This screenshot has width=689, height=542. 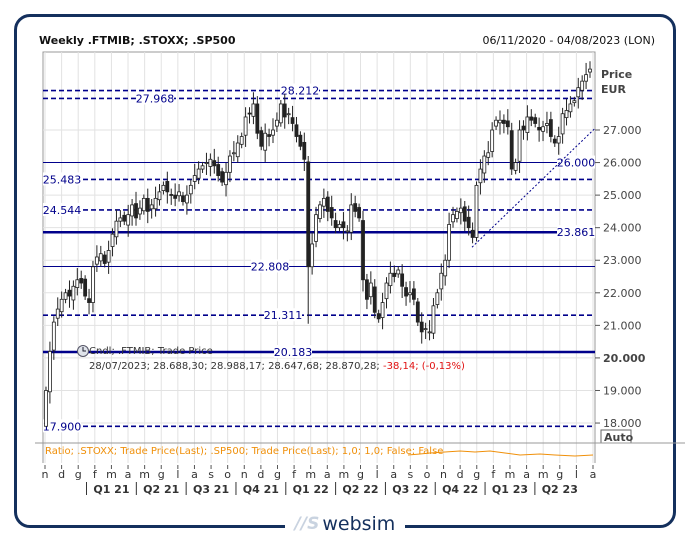 I want to click on axis-title-price: Price, so click(x=616, y=74).